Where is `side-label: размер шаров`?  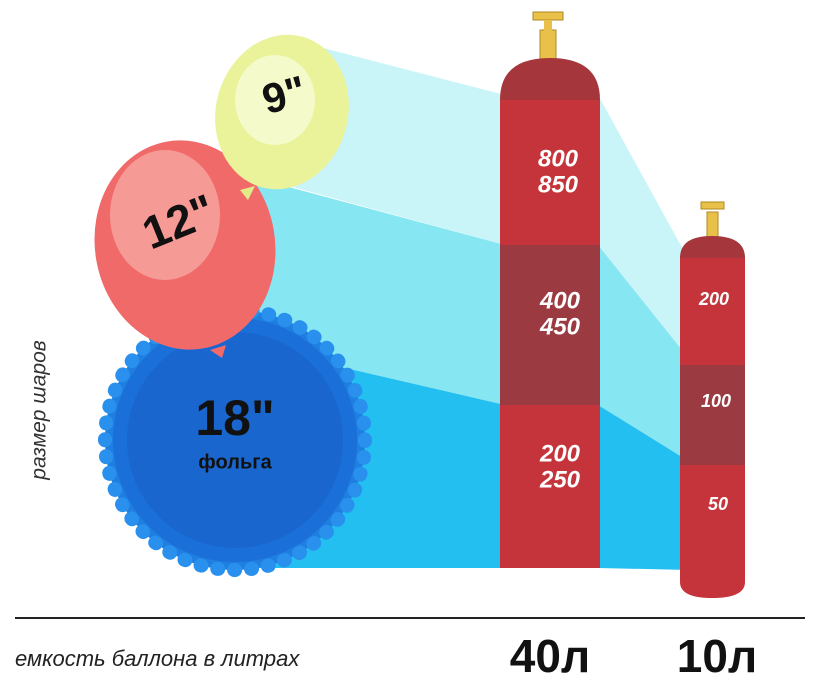
side-label: размер шаров is located at coordinates (39, 410).